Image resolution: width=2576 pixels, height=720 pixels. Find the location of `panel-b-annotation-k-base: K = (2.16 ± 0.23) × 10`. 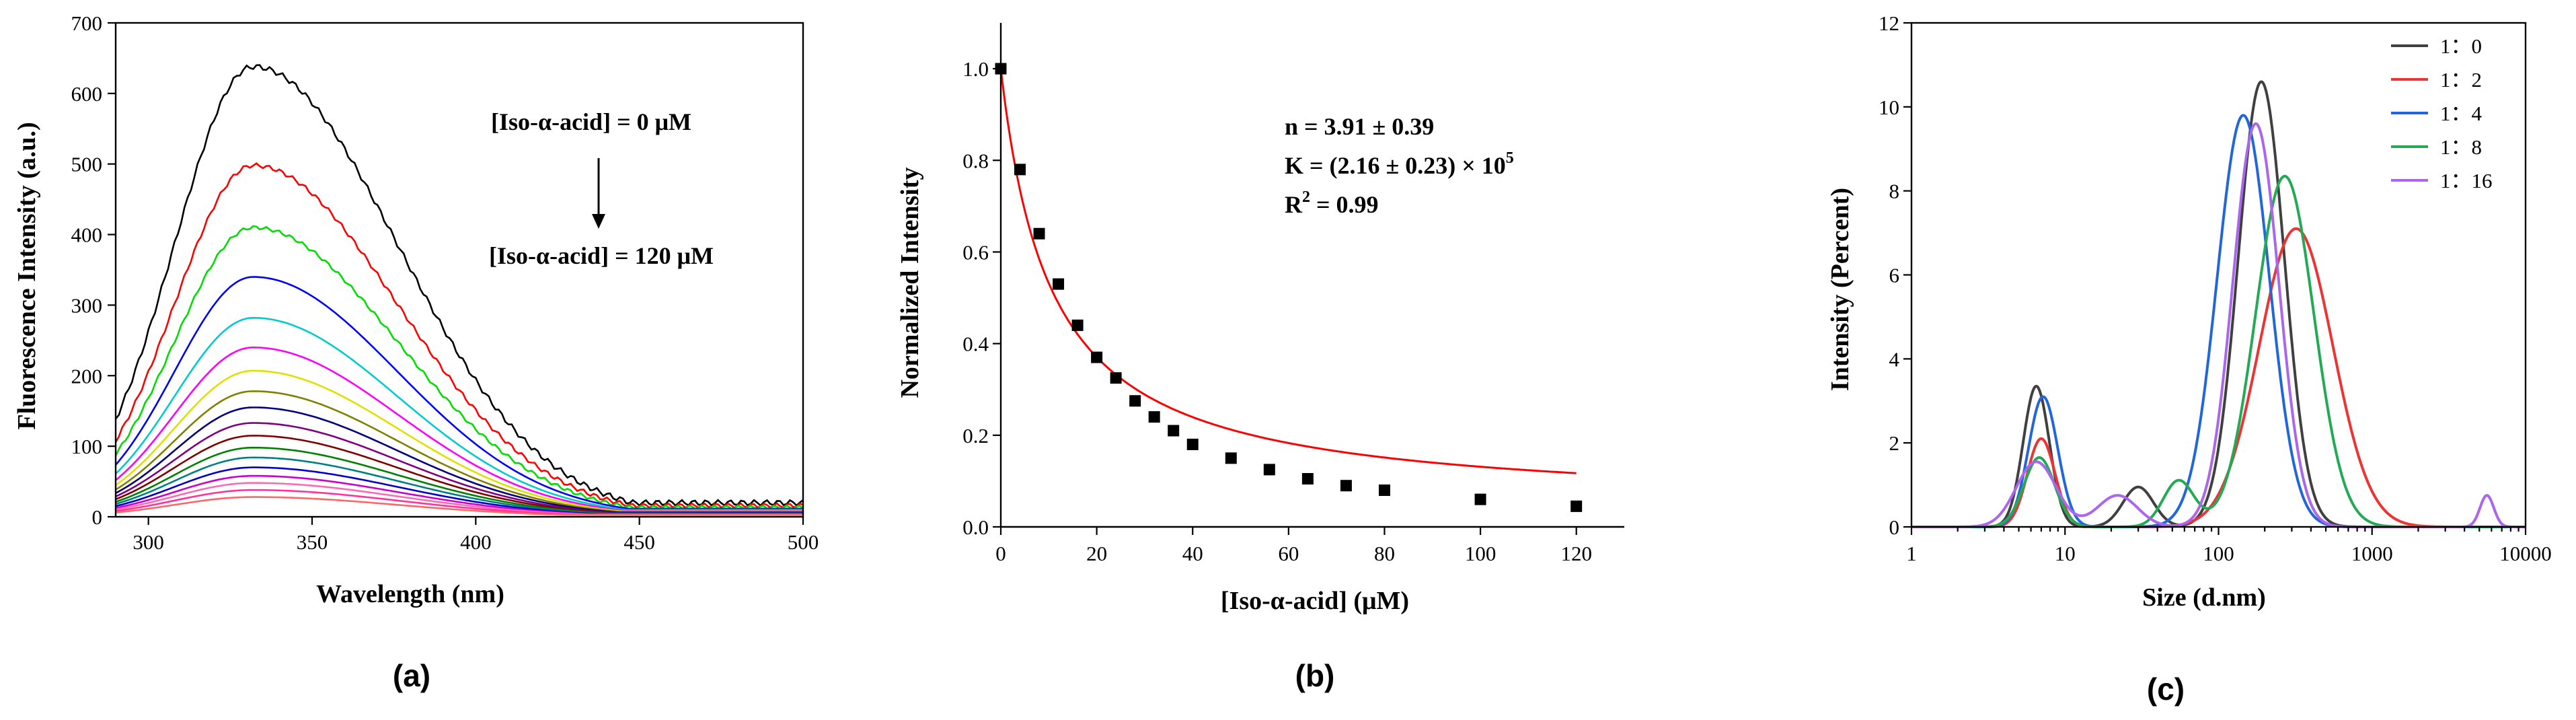

panel-b-annotation-k-base: K = (2.16 ± 0.23) × 10 is located at coordinates (1395, 165).